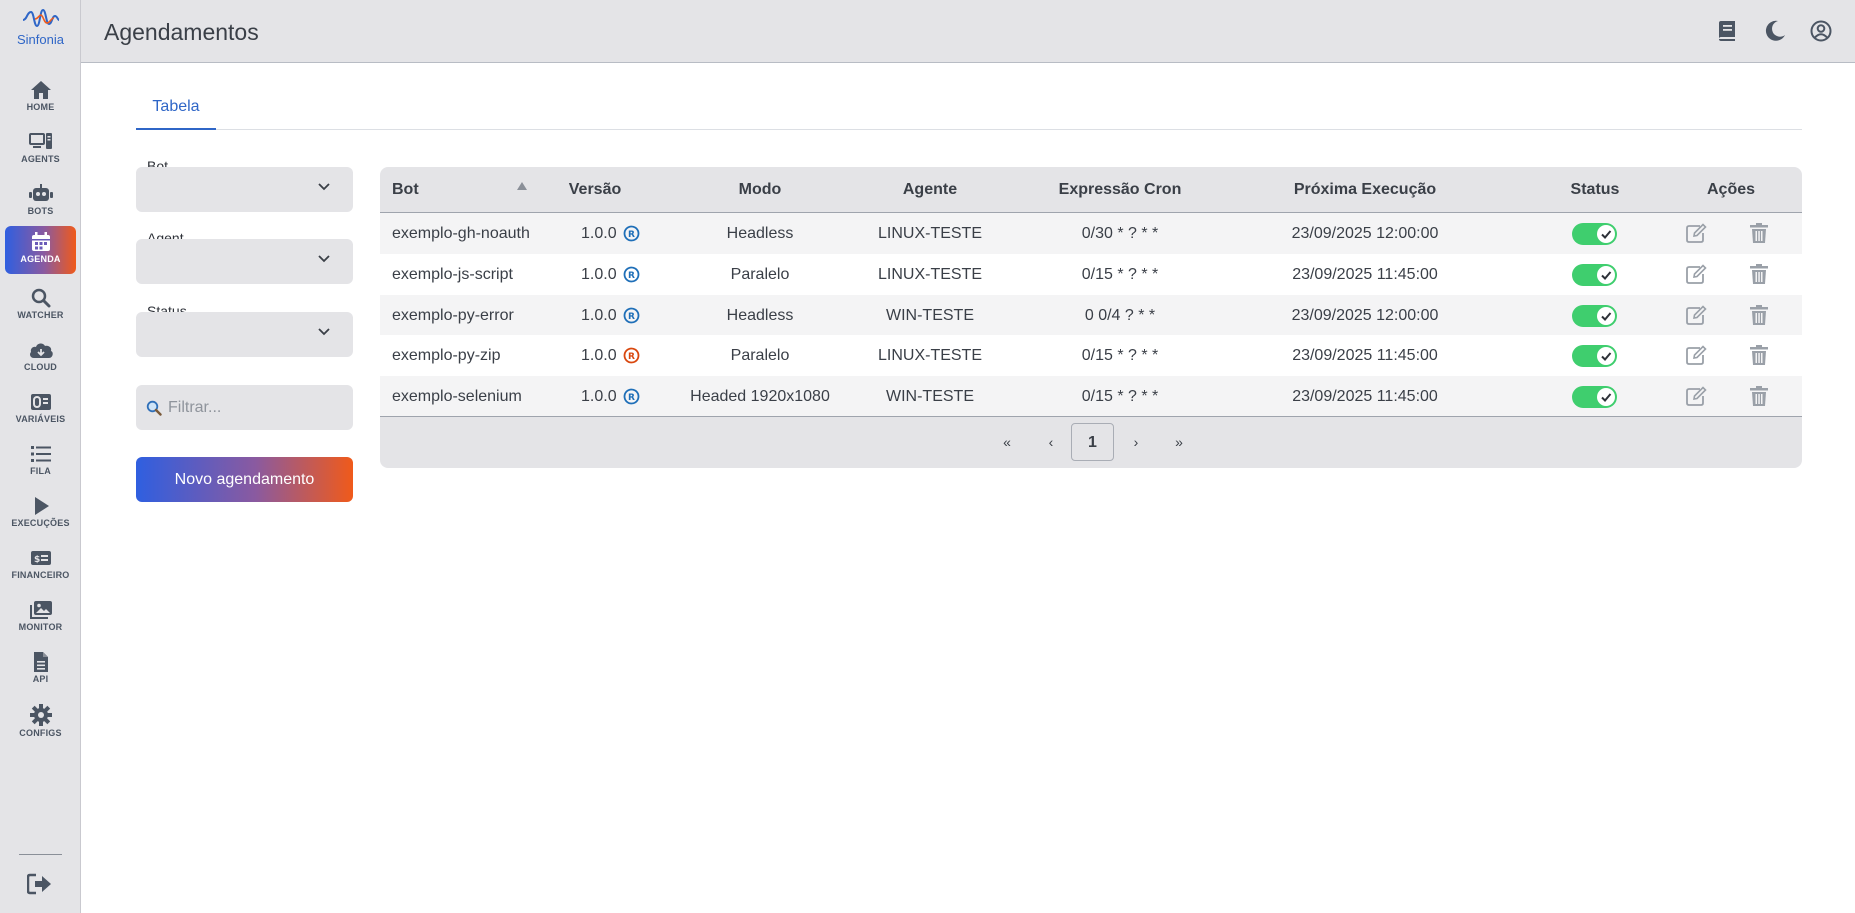  What do you see at coordinates (181, 32) in the screenshot?
I see `page-title: Agendamentos` at bounding box center [181, 32].